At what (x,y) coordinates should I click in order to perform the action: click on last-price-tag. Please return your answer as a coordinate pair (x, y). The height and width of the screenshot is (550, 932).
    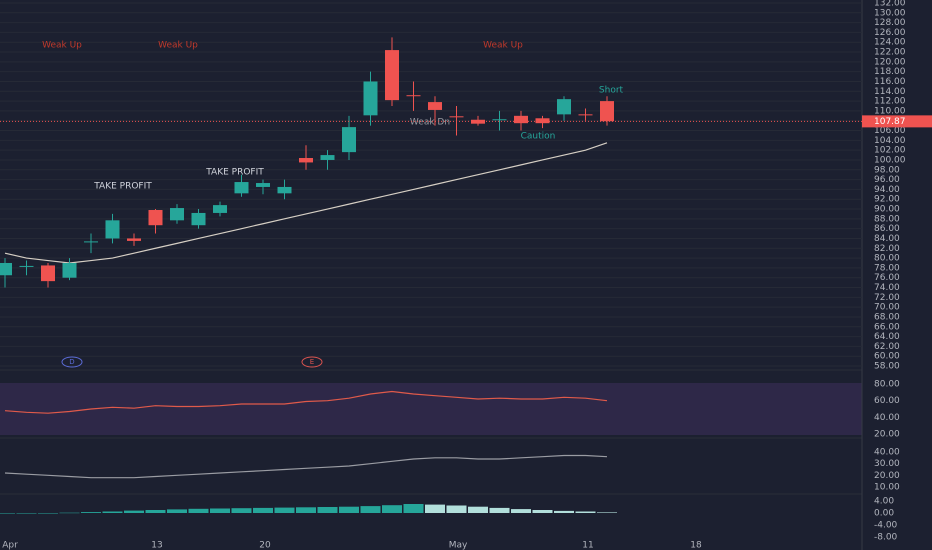
    Looking at the image, I should click on (897, 121).